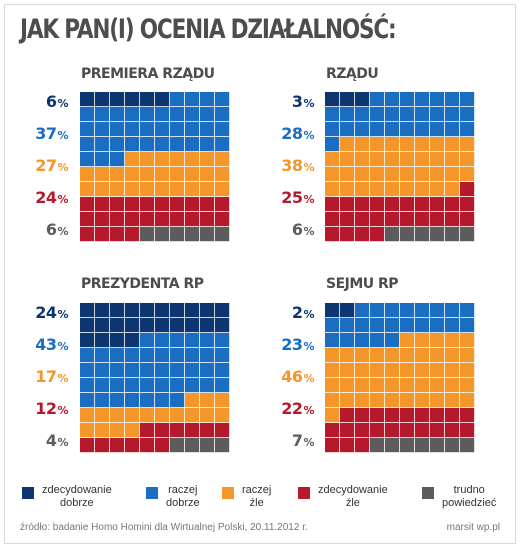  What do you see at coordinates (437, 234) in the screenshot?
I see `waffle-cell-rzadu-s4` at bounding box center [437, 234].